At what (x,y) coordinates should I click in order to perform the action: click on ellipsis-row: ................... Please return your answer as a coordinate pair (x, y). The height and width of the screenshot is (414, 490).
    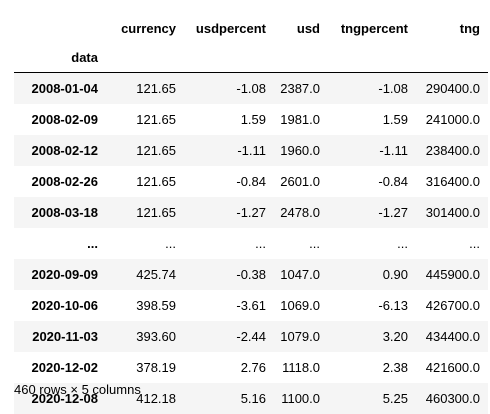
    Looking at the image, I should click on (251, 243).